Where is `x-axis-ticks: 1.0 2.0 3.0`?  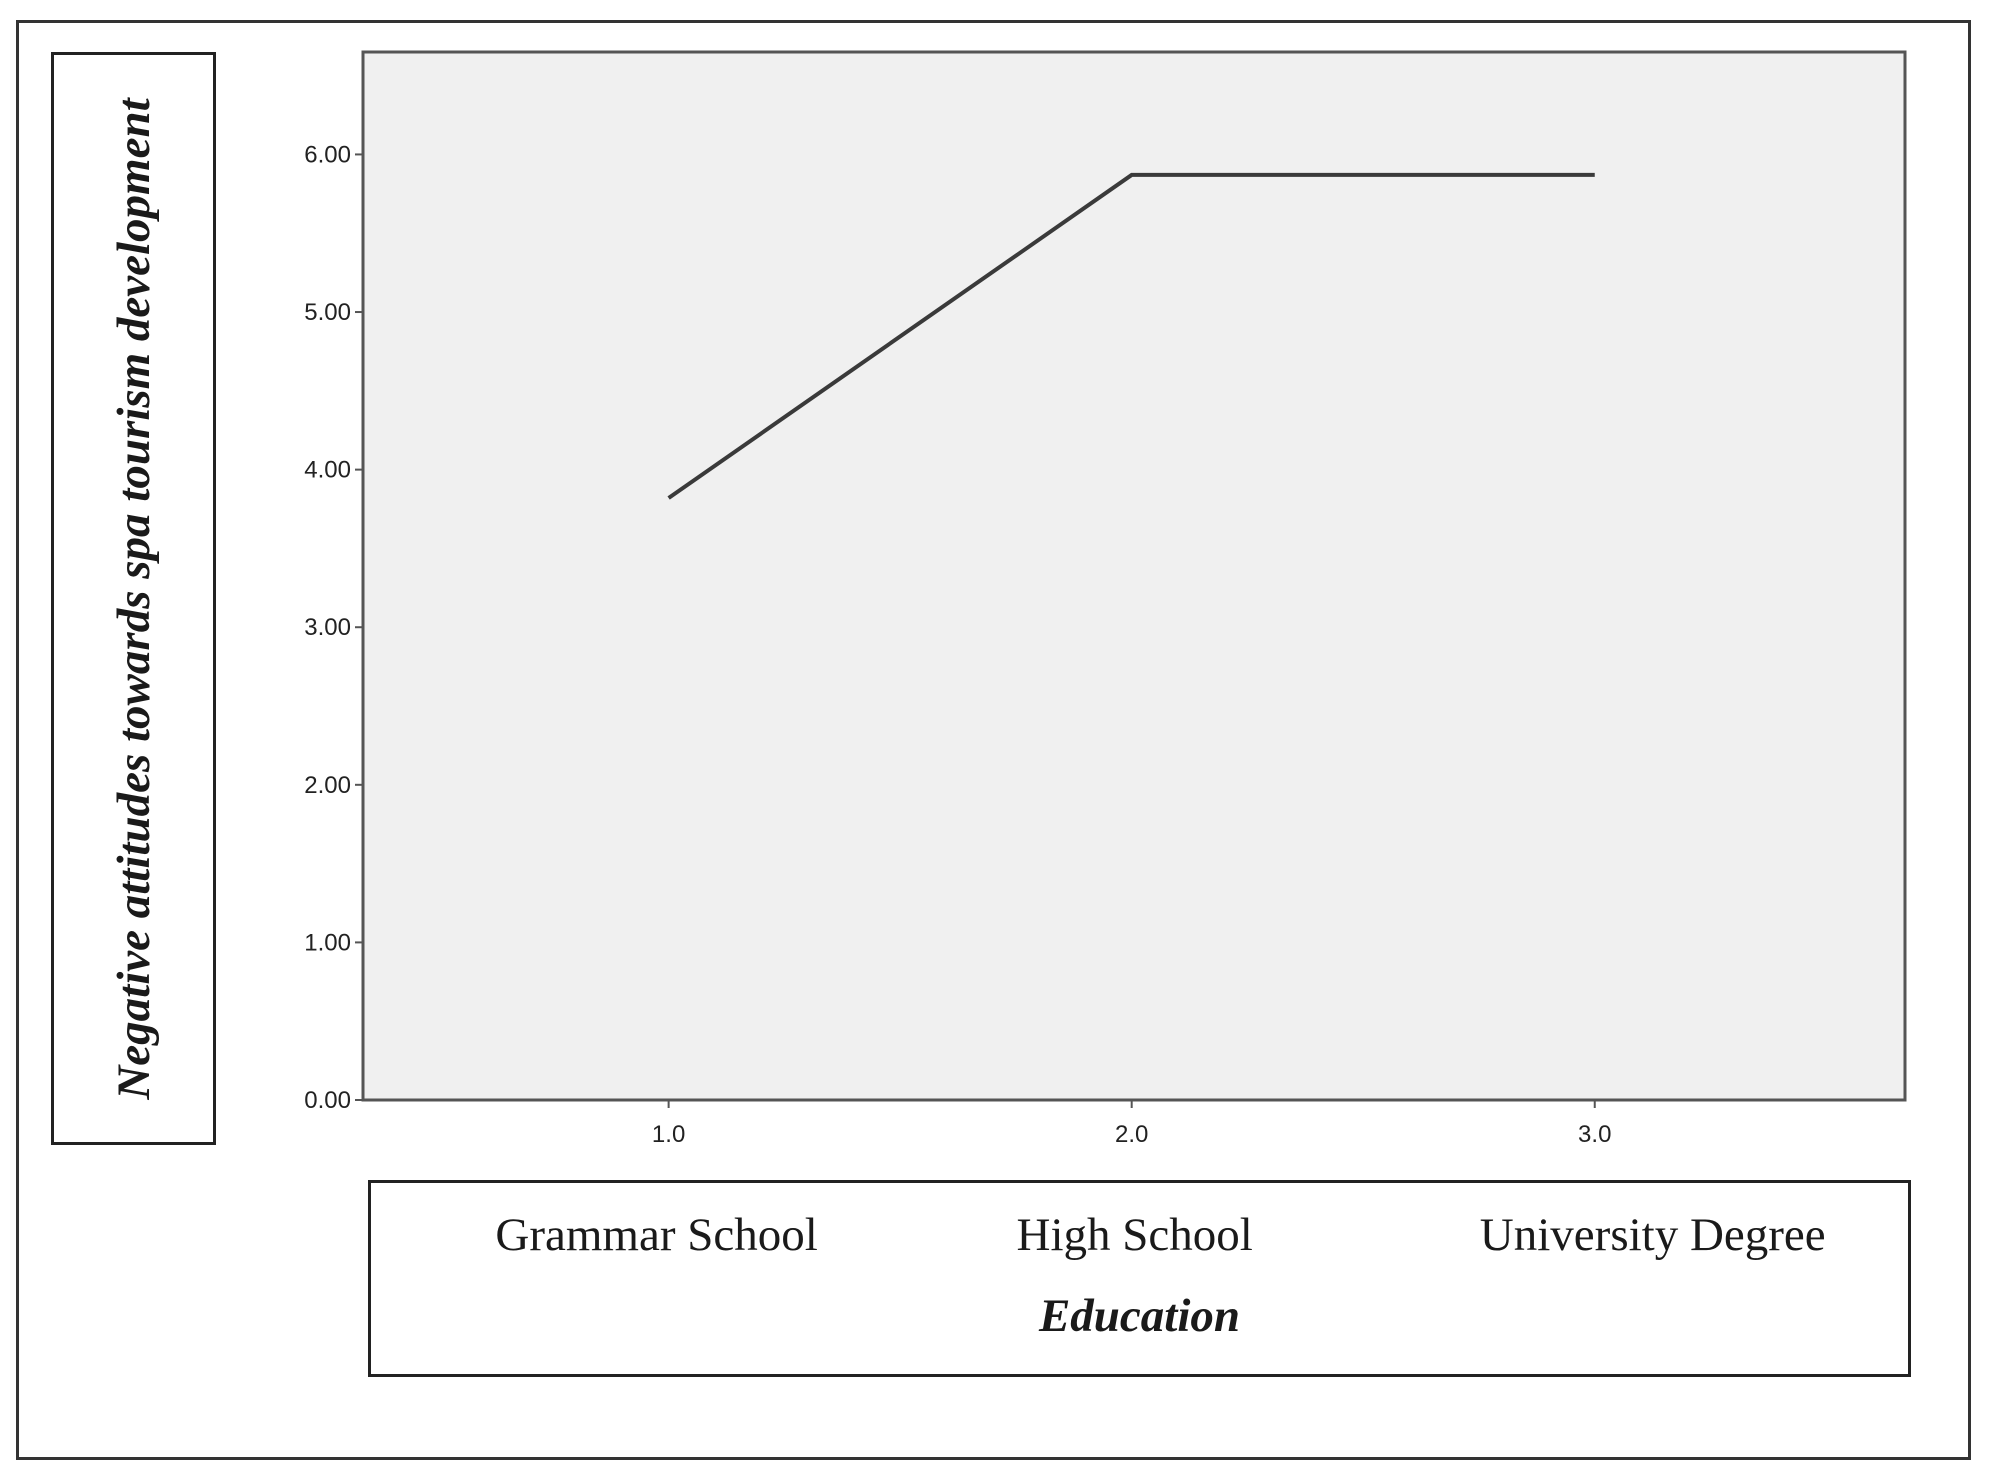
x-axis-ticks: 1.0 2.0 3.0 is located at coordinates (1131, 1124).